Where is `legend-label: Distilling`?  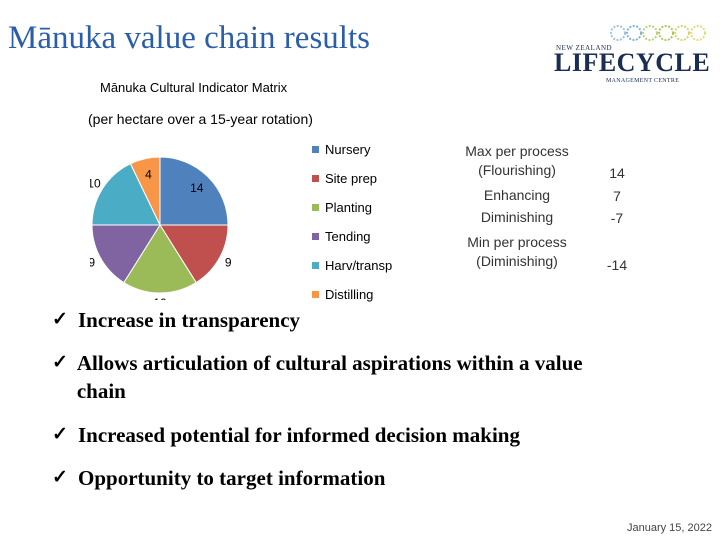 legend-label: Distilling is located at coordinates (349, 294).